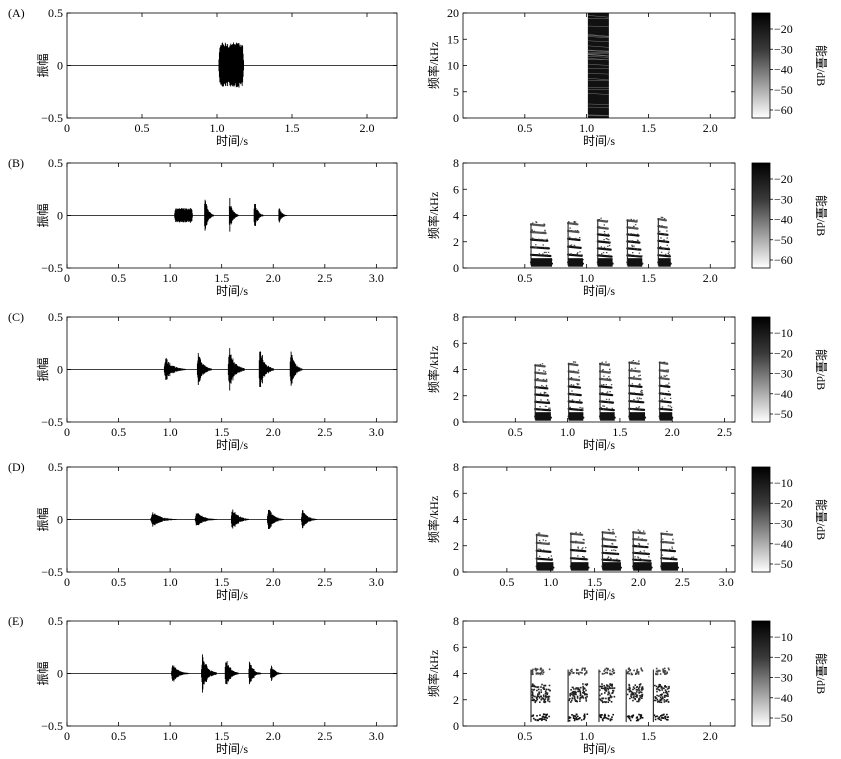 The image size is (841, 759). What do you see at coordinates (453, 13) in the screenshot?
I see `spectrogram-ytick-label: 20` at bounding box center [453, 13].